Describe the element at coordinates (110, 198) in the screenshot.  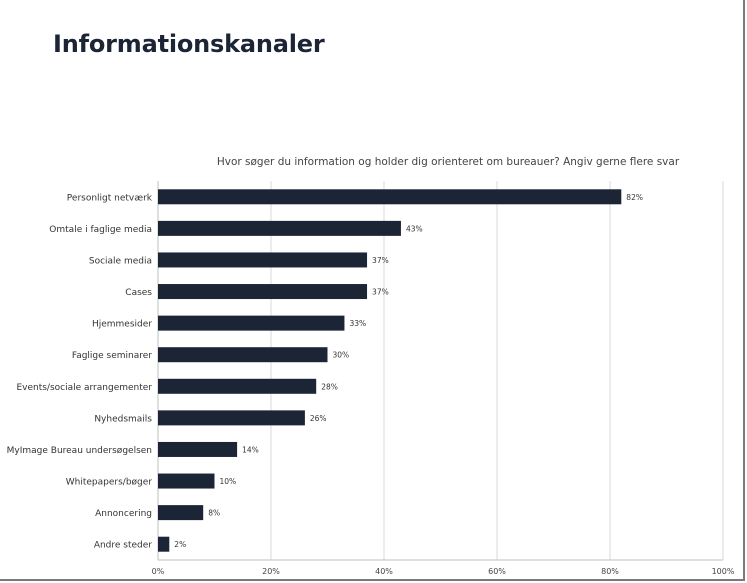
I see `category-label: Personligt netværk` at that location.